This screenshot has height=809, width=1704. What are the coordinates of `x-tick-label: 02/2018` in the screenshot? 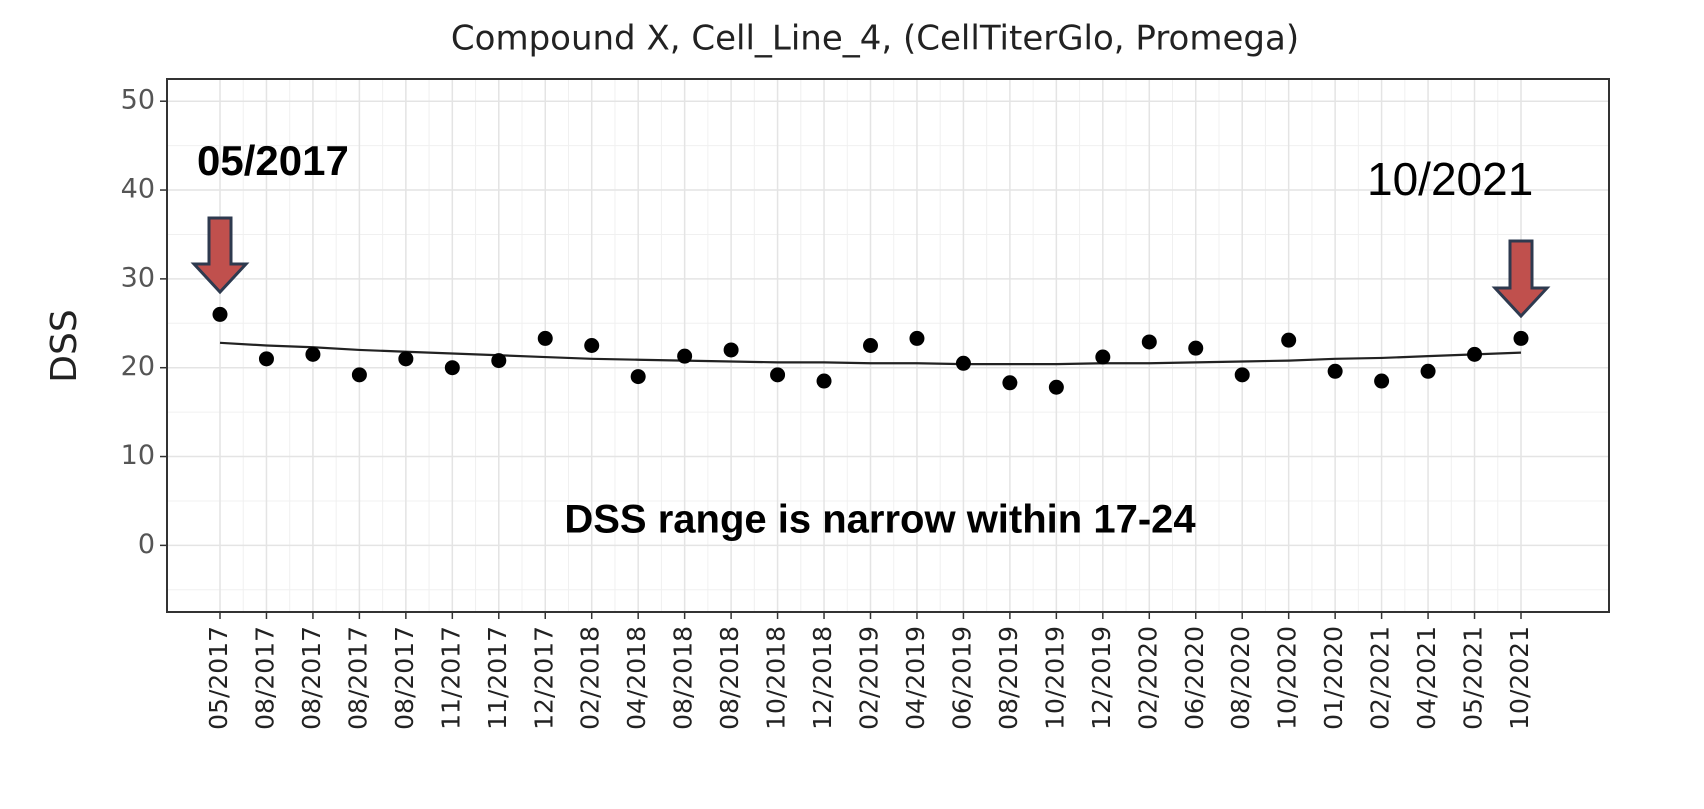 It's located at (590, 678).